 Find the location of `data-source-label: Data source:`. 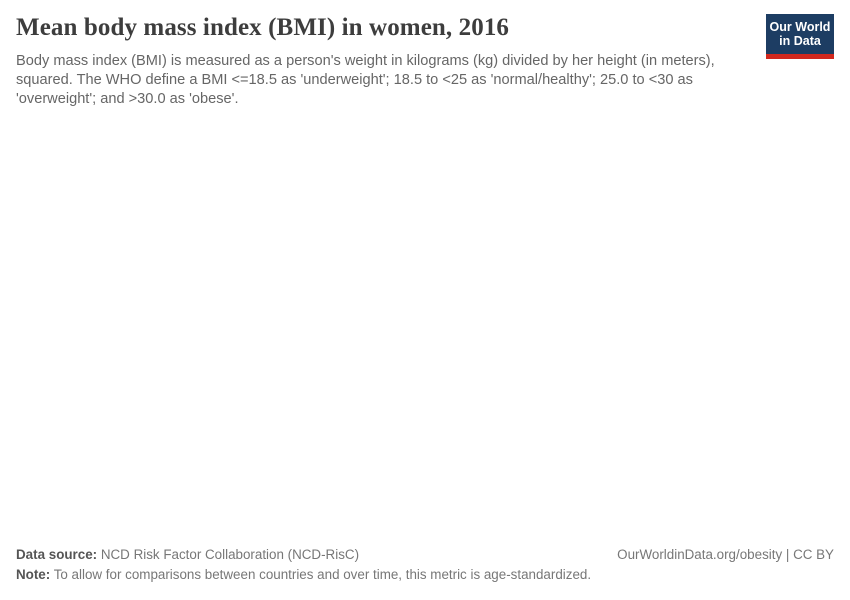

data-source-label: Data source: is located at coordinates (57, 554).